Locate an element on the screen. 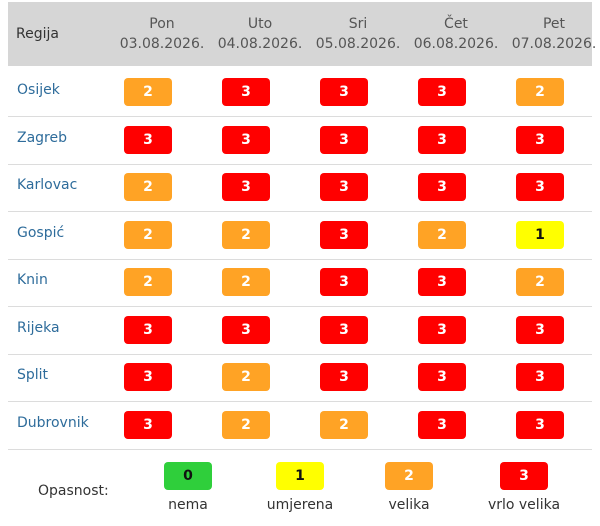 The height and width of the screenshot is (526, 600). day-column-header-2: Uto 04.08.2026. is located at coordinates (260, 28).